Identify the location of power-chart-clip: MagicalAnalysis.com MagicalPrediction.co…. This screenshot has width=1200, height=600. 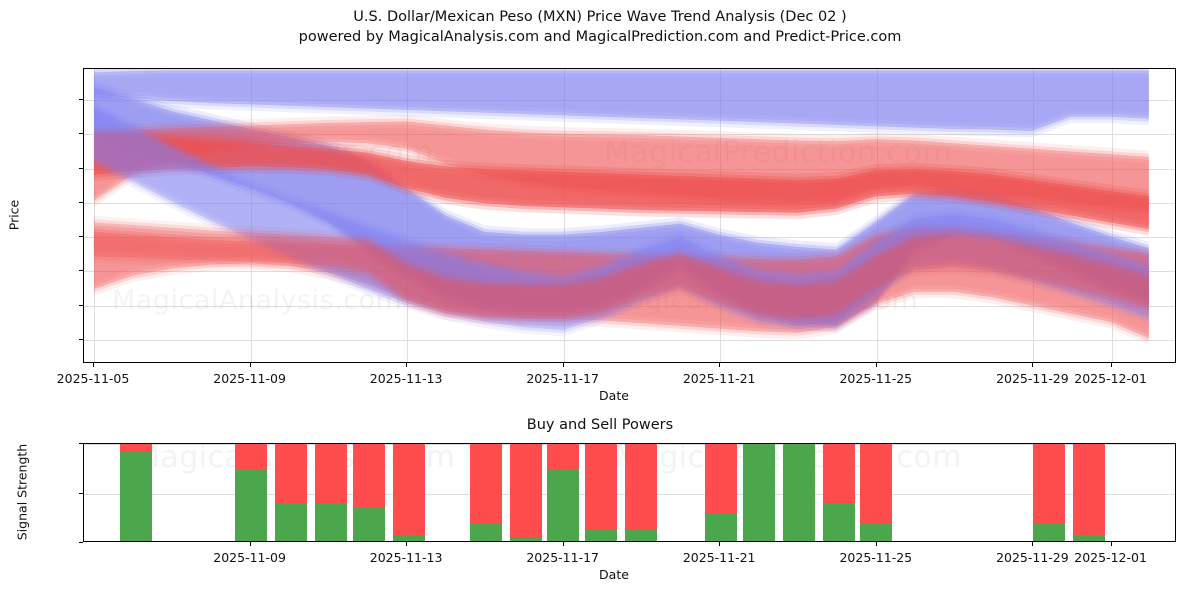
(629, 492).